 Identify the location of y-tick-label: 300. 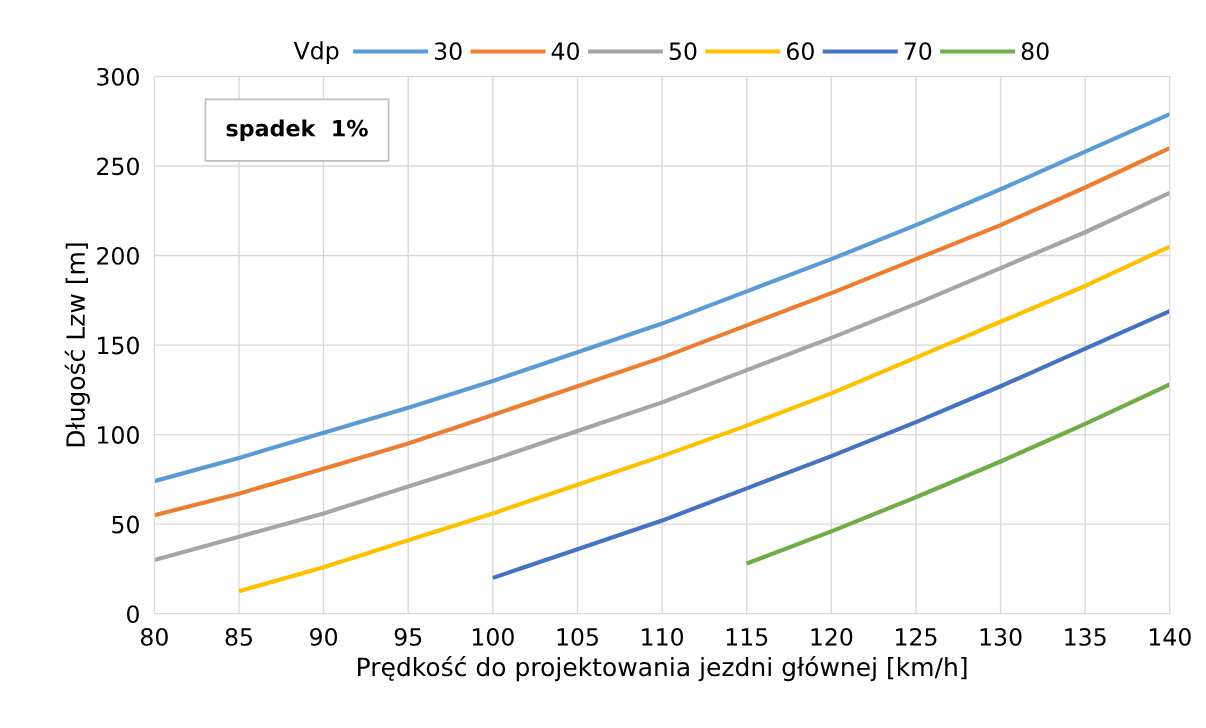
(118, 76).